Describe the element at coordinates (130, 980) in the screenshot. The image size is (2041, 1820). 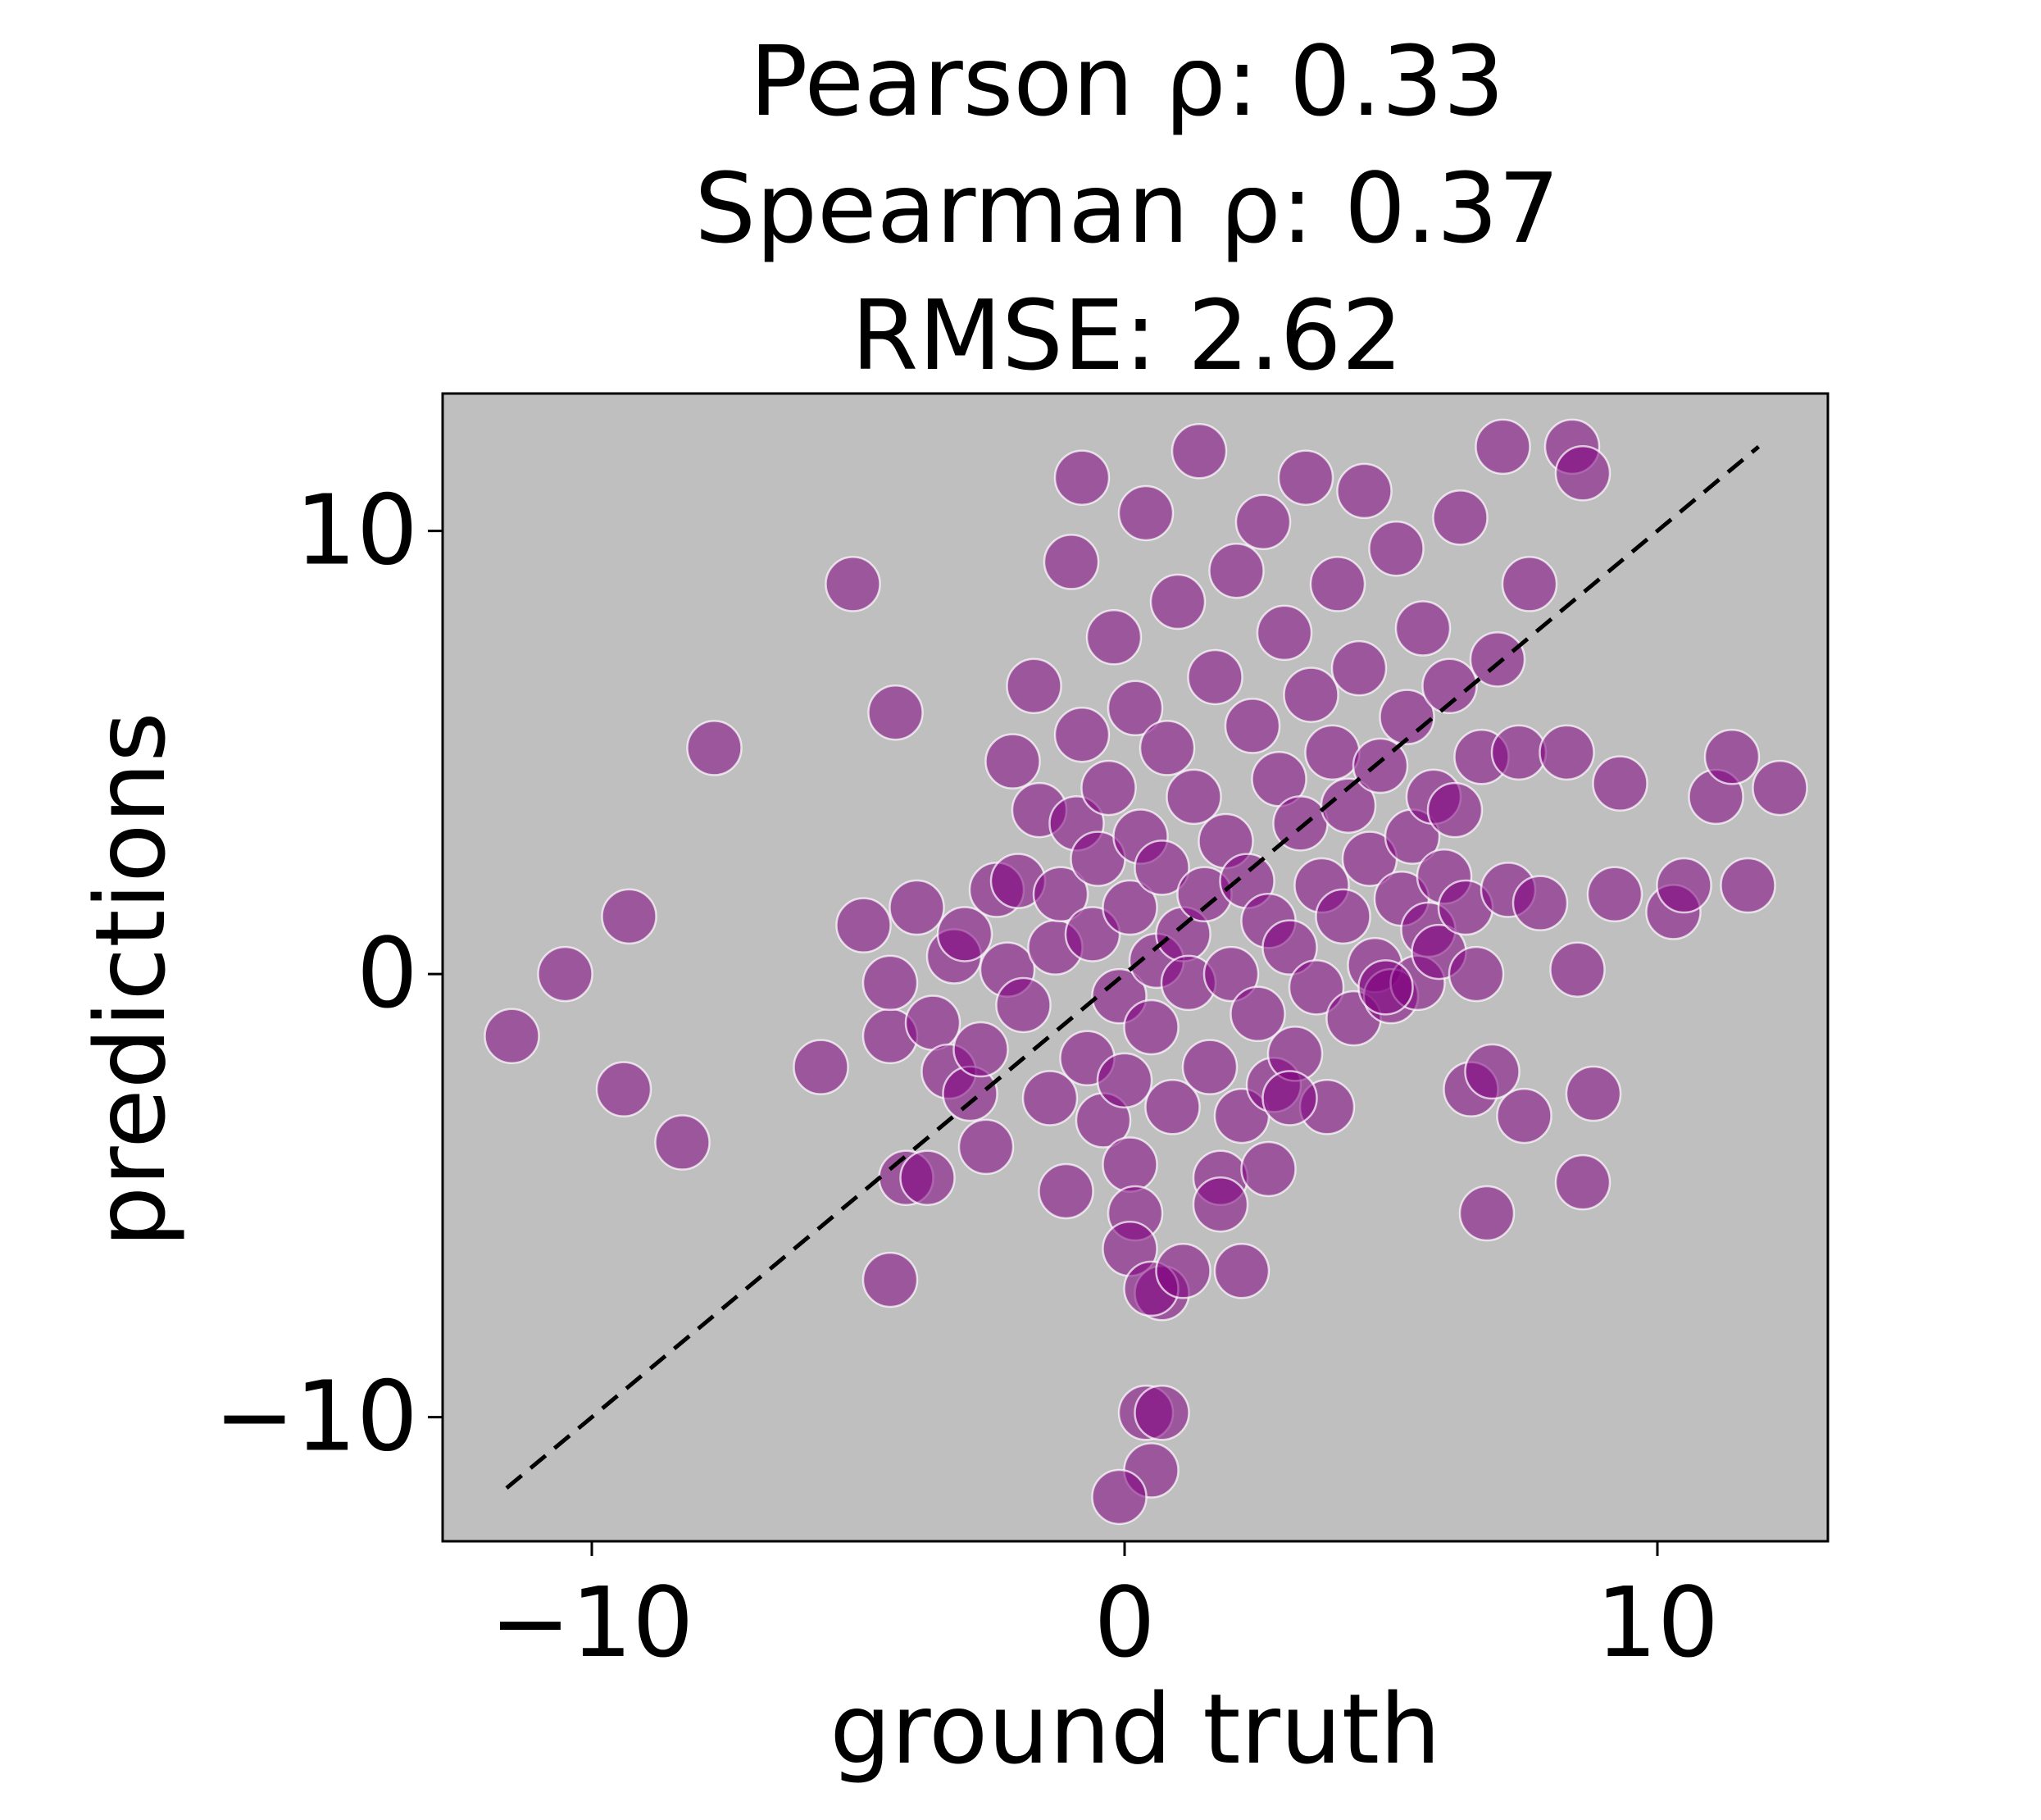
I see `y-axis-label: predictions` at that location.